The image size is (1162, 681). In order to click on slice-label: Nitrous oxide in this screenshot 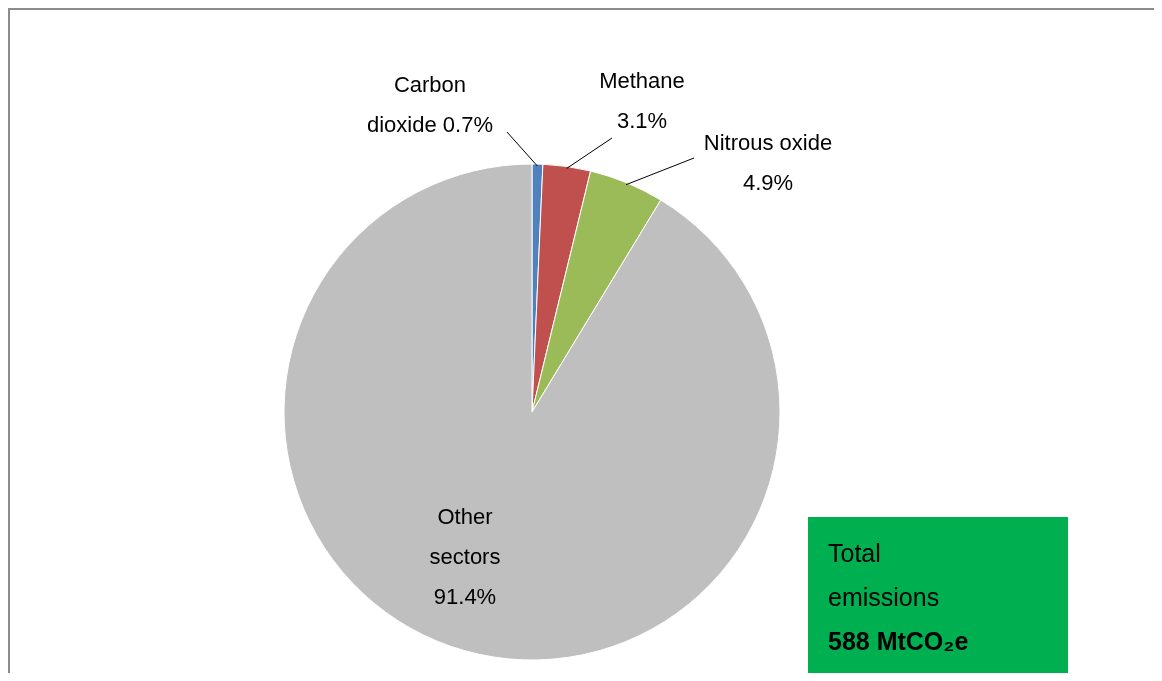, I will do `click(768, 142)`.